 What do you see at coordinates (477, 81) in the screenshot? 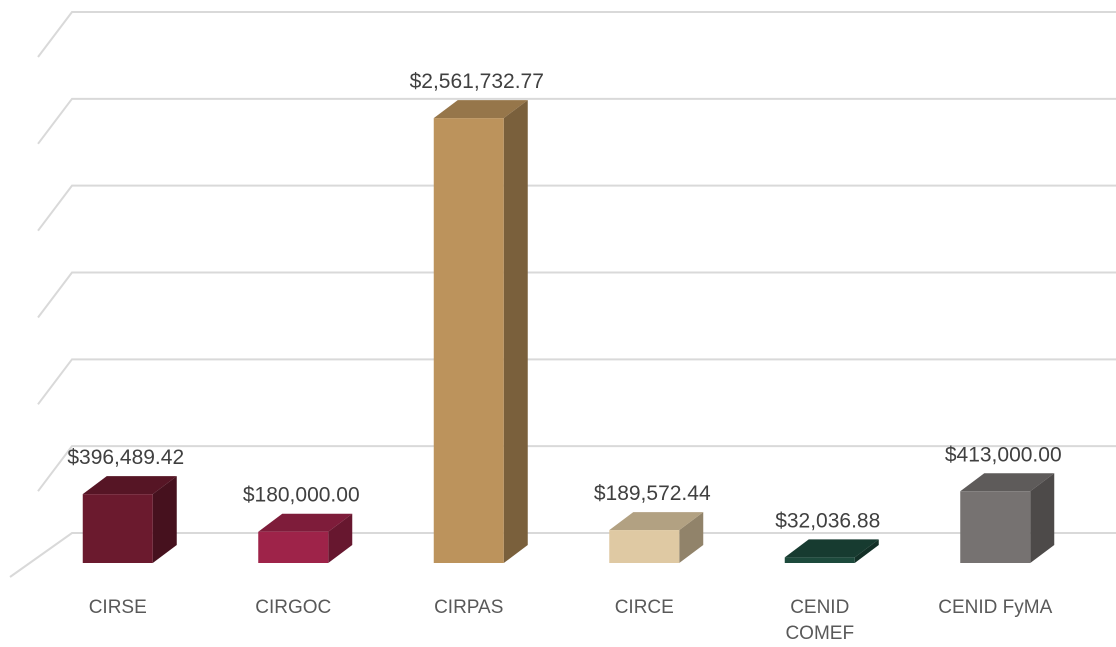
I see `data-label: $2,561,732.77` at bounding box center [477, 81].